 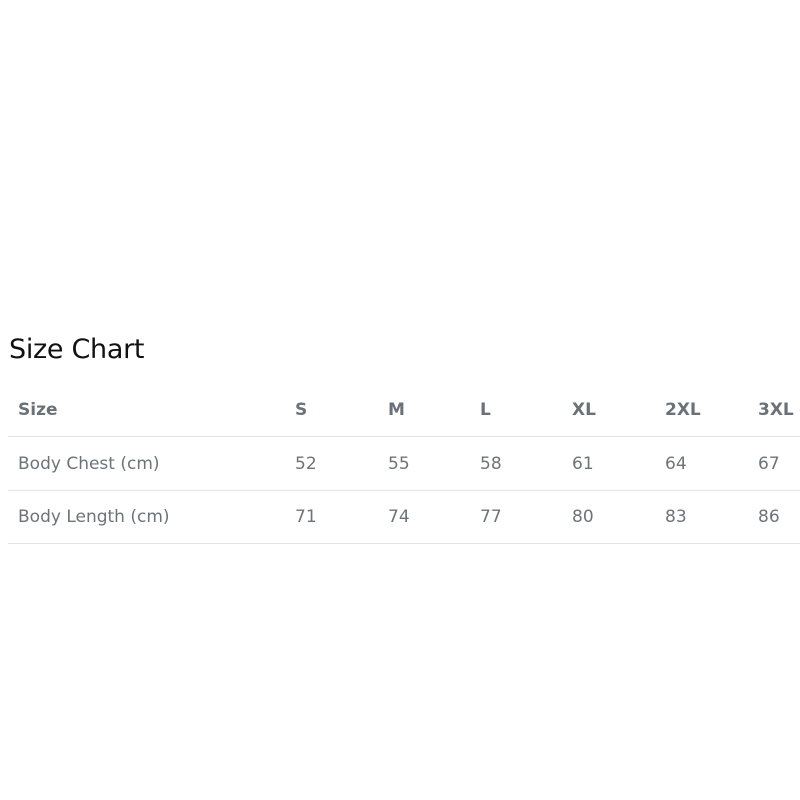 I want to click on table-cell: 74, so click(x=399, y=516).